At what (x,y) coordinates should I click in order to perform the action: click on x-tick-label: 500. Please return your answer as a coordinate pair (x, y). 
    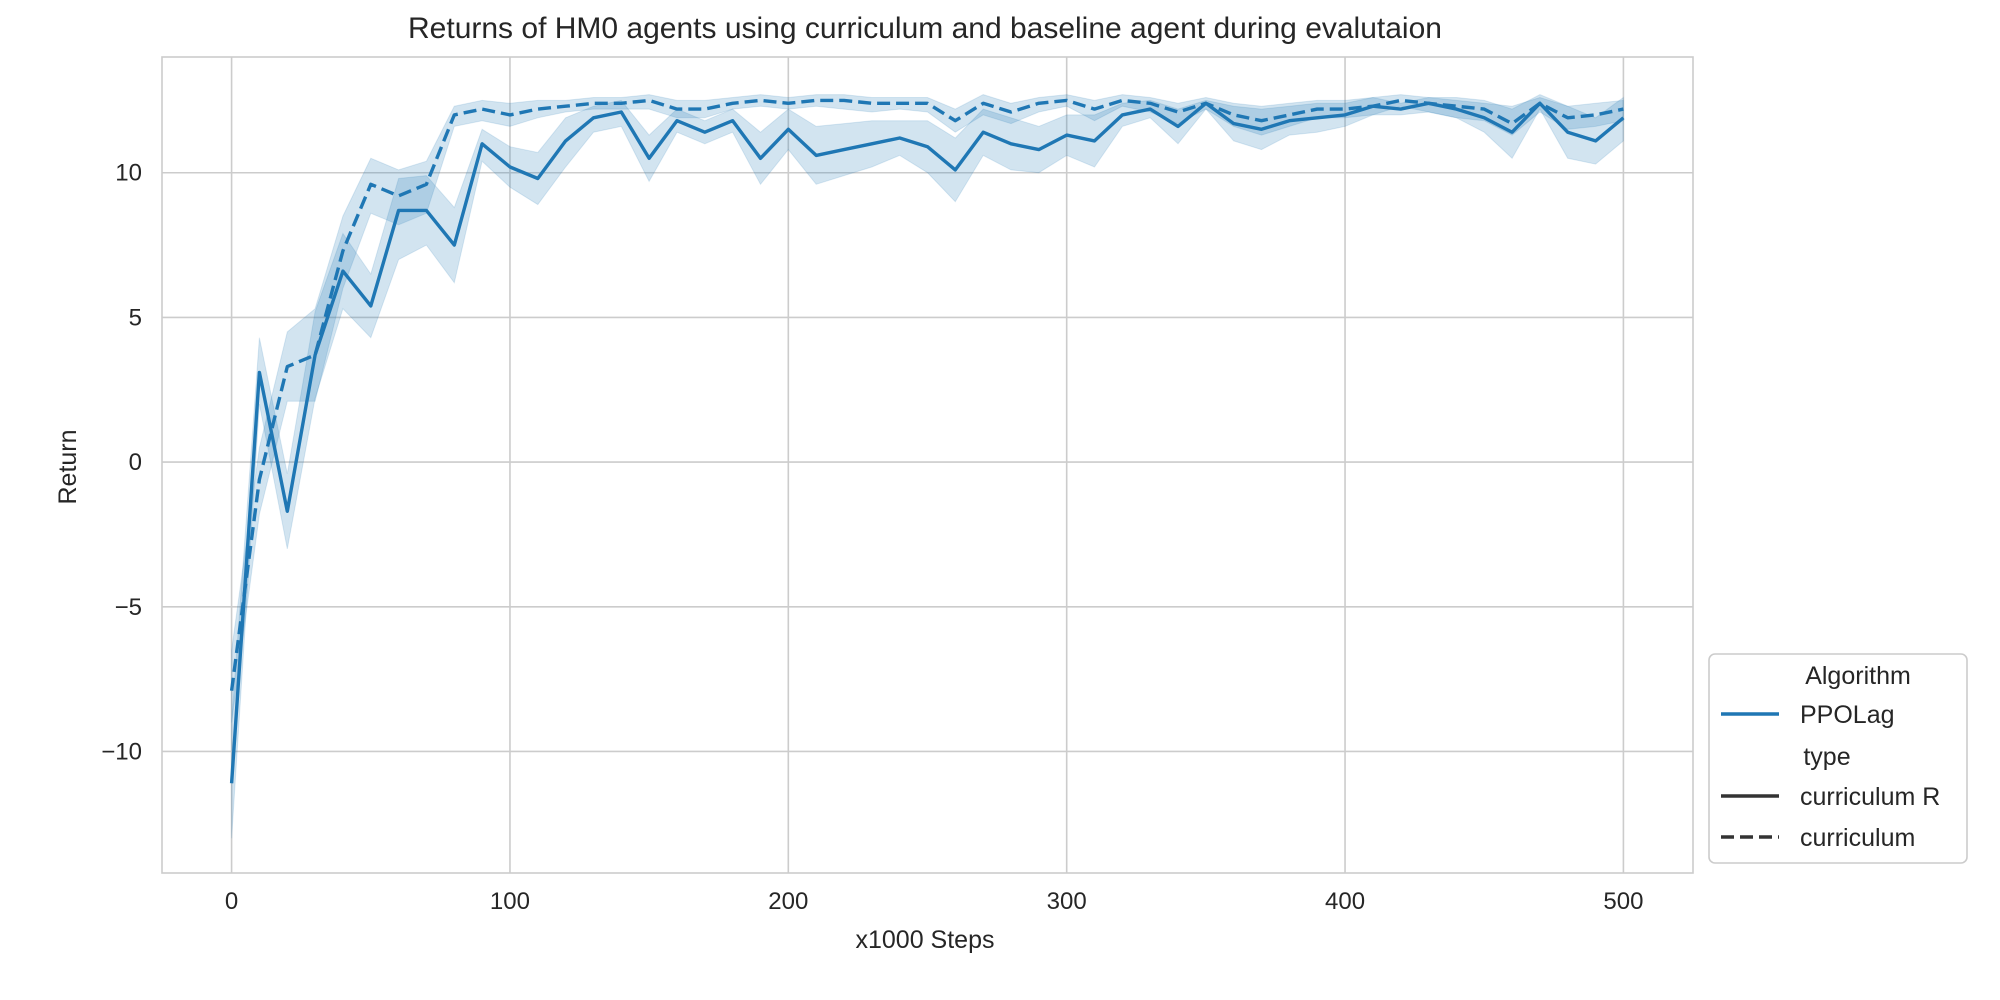
    Looking at the image, I should click on (1623, 901).